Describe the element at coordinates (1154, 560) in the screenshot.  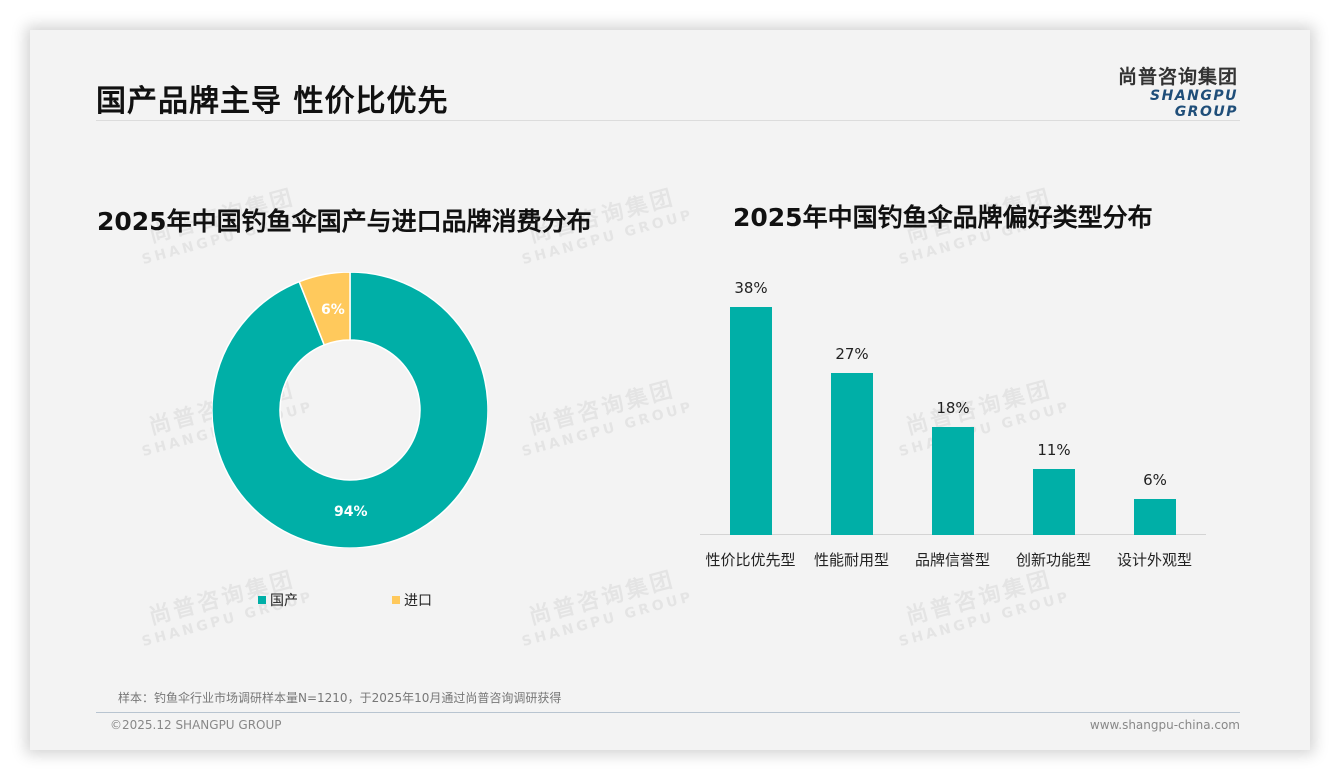
I see `category-label: 设计外观型` at that location.